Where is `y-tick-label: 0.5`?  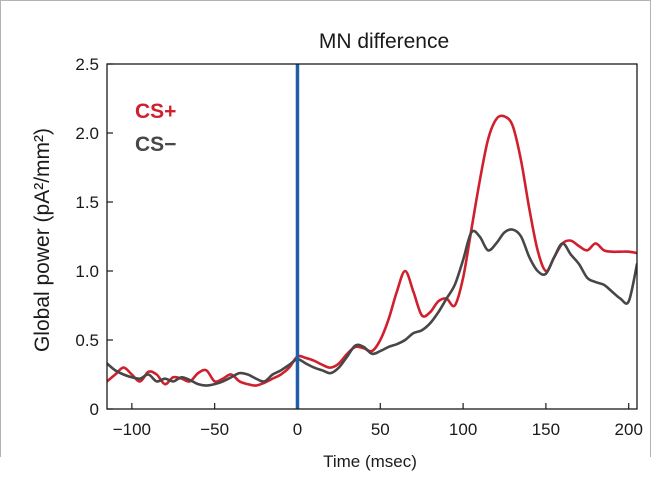 y-tick-label: 0.5 is located at coordinates (87, 340).